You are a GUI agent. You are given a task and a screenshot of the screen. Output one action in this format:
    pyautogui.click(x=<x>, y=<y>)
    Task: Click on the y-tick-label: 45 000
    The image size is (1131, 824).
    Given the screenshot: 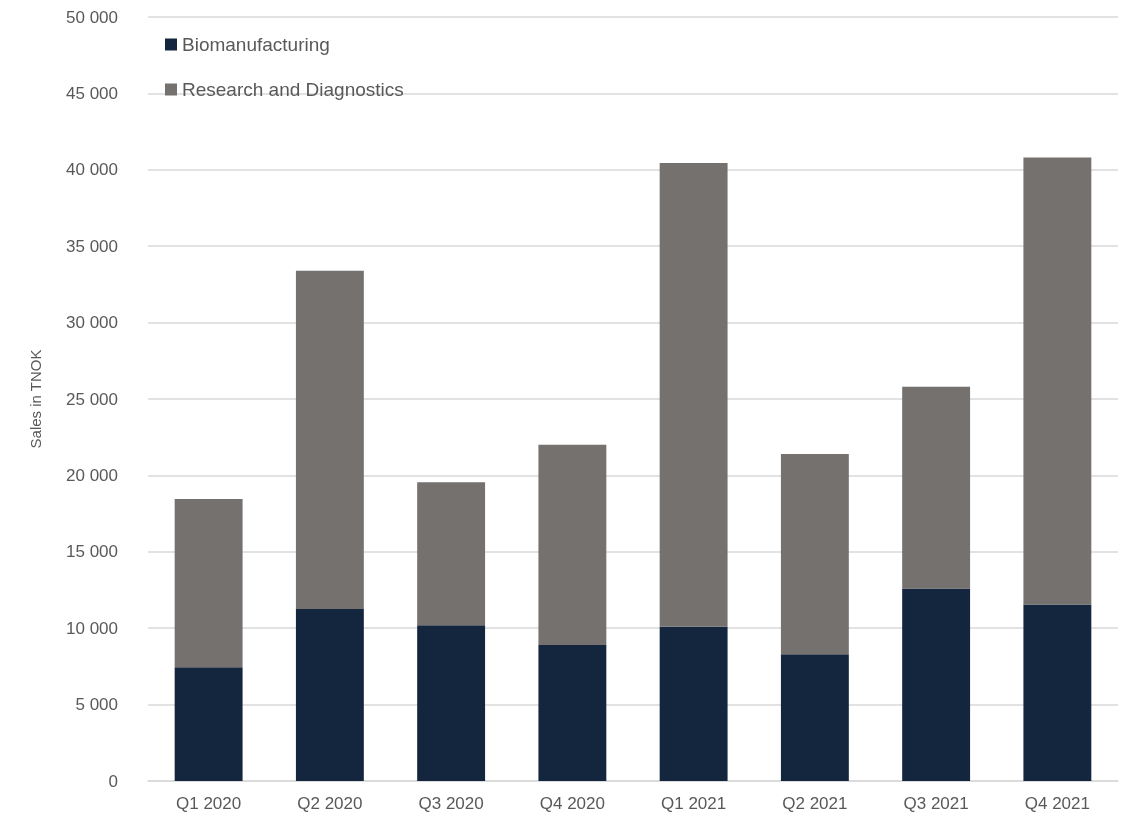 What is the action you would take?
    pyautogui.click(x=92, y=93)
    